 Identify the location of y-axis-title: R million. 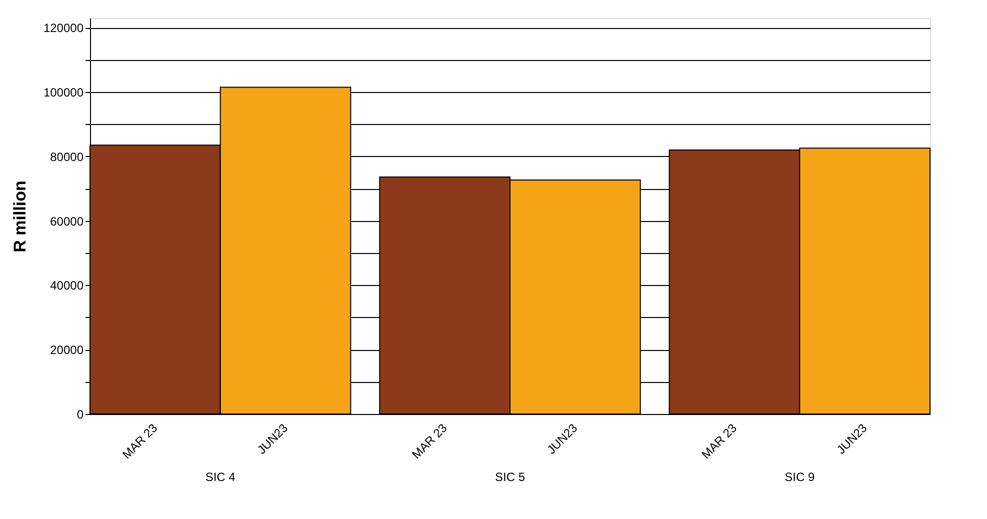
(20, 216).